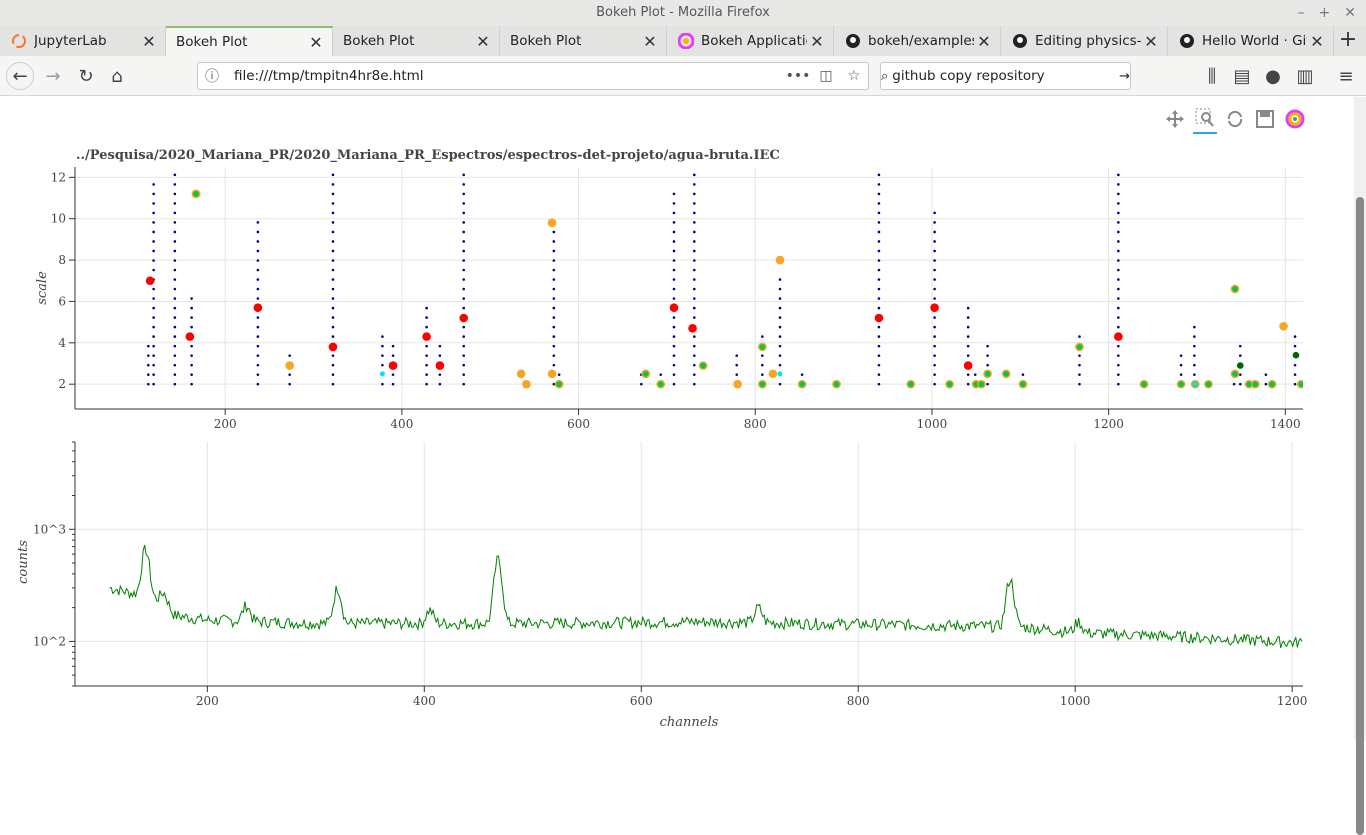  Describe the element at coordinates (1273, 76) in the screenshot. I see `account-icon: ●` at that location.